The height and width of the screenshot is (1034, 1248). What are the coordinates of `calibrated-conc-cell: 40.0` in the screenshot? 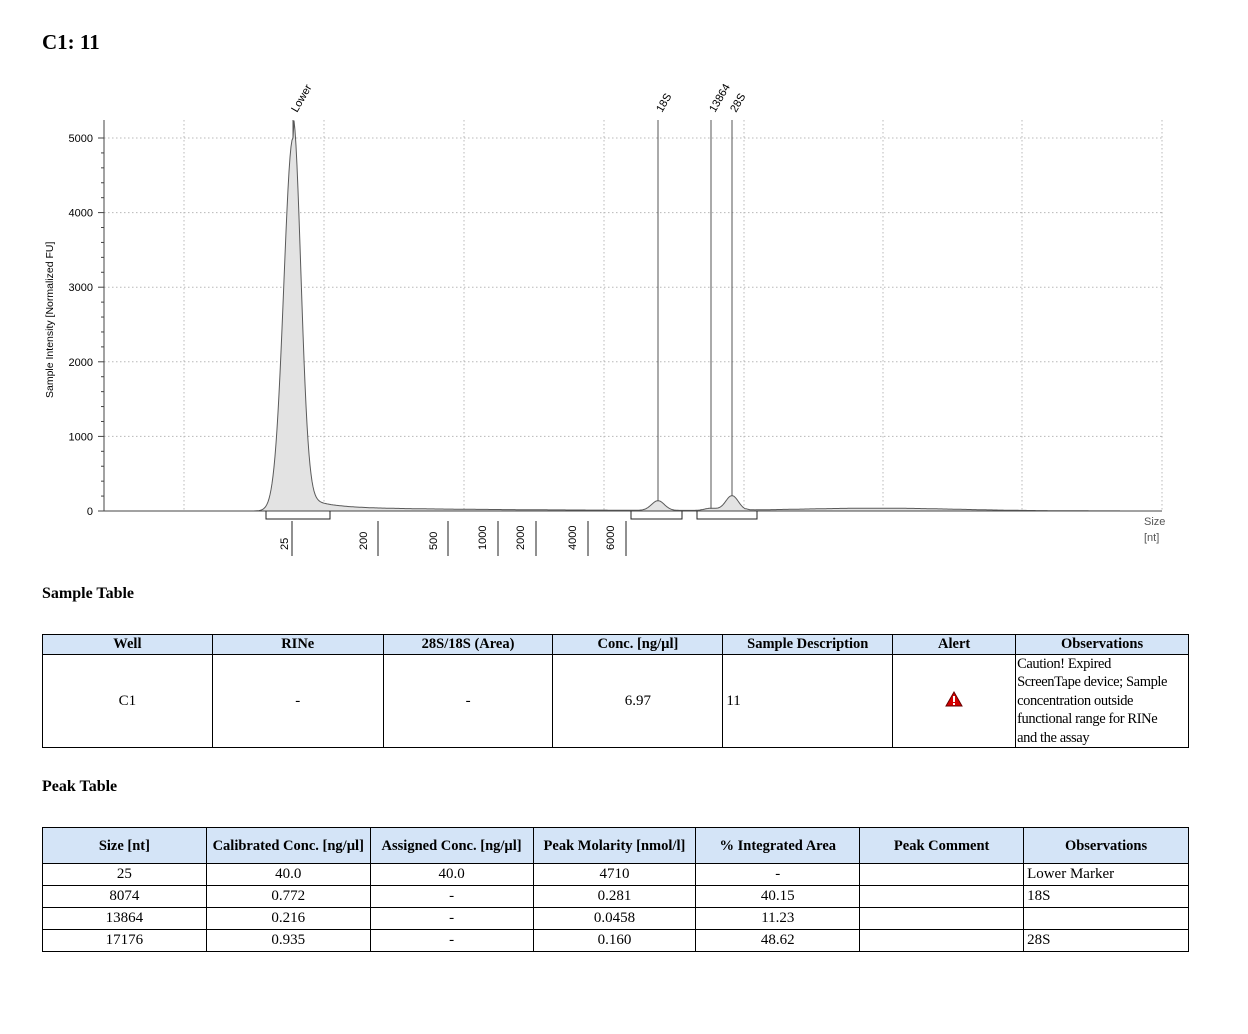 It's located at (288, 874).